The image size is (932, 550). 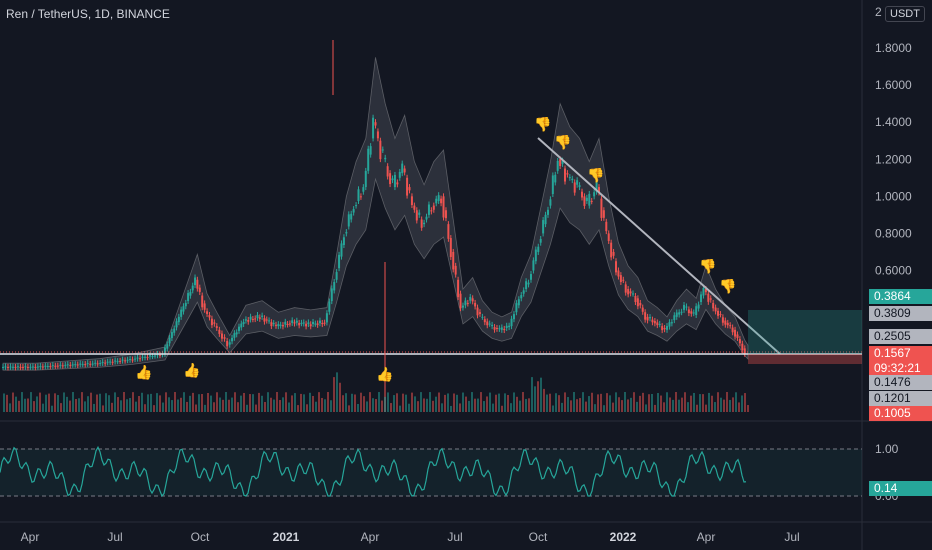 What do you see at coordinates (905, 14) in the screenshot?
I see `currency-button: USDT` at bounding box center [905, 14].